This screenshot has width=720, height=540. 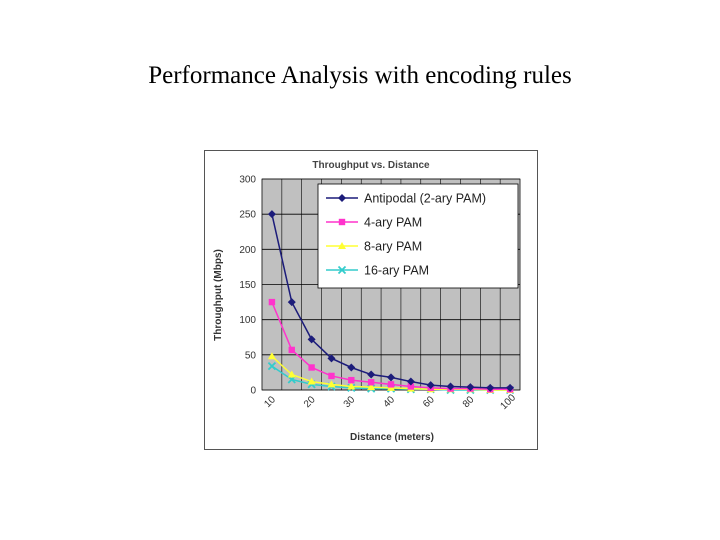 I want to click on data-point-16-ary-pam, so click(x=272, y=366).